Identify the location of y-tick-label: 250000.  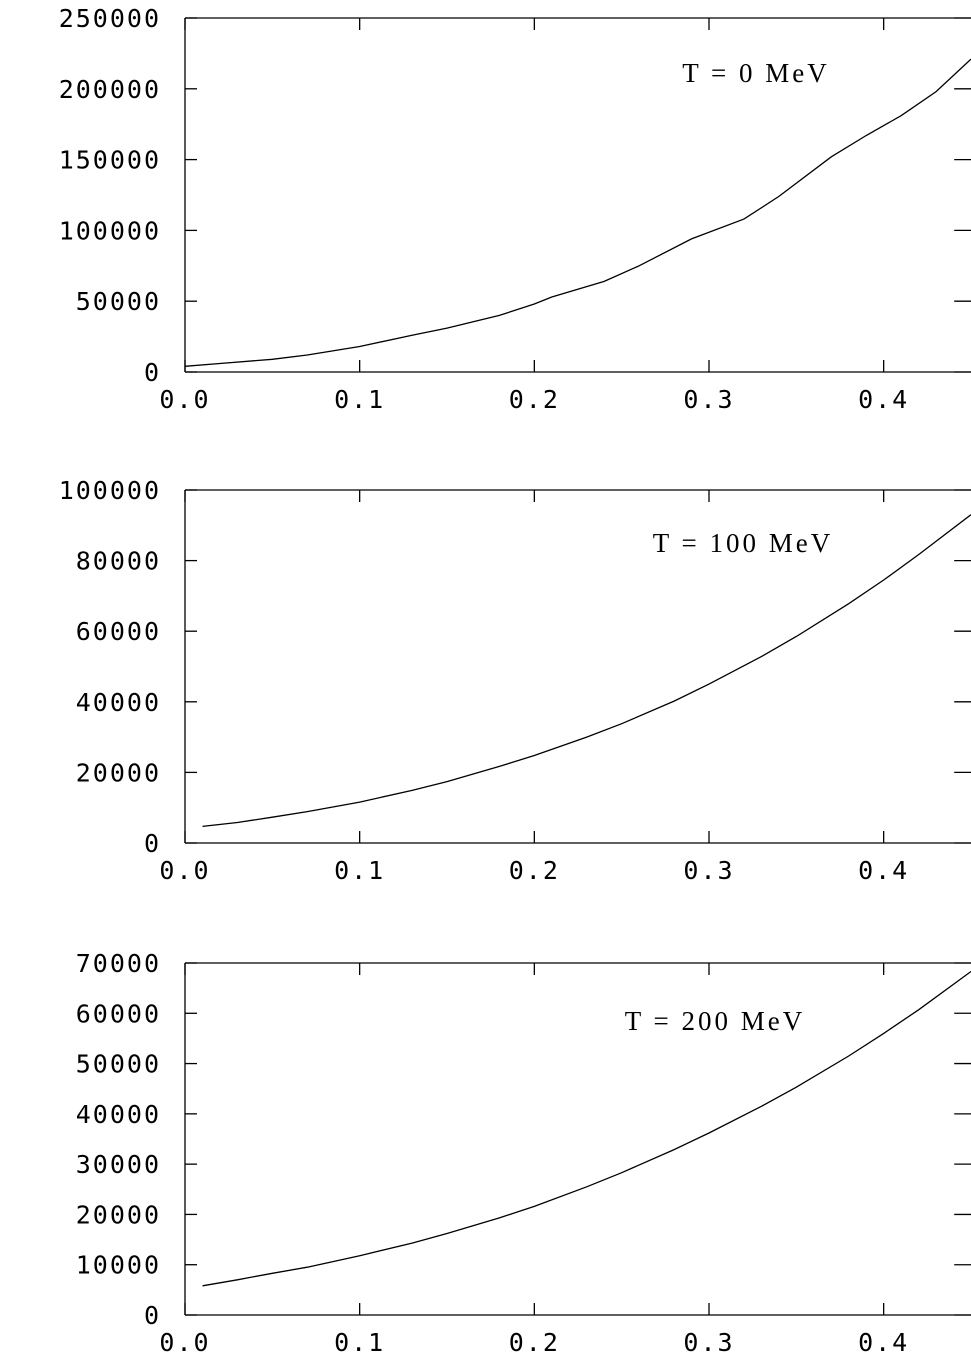
(110, 18).